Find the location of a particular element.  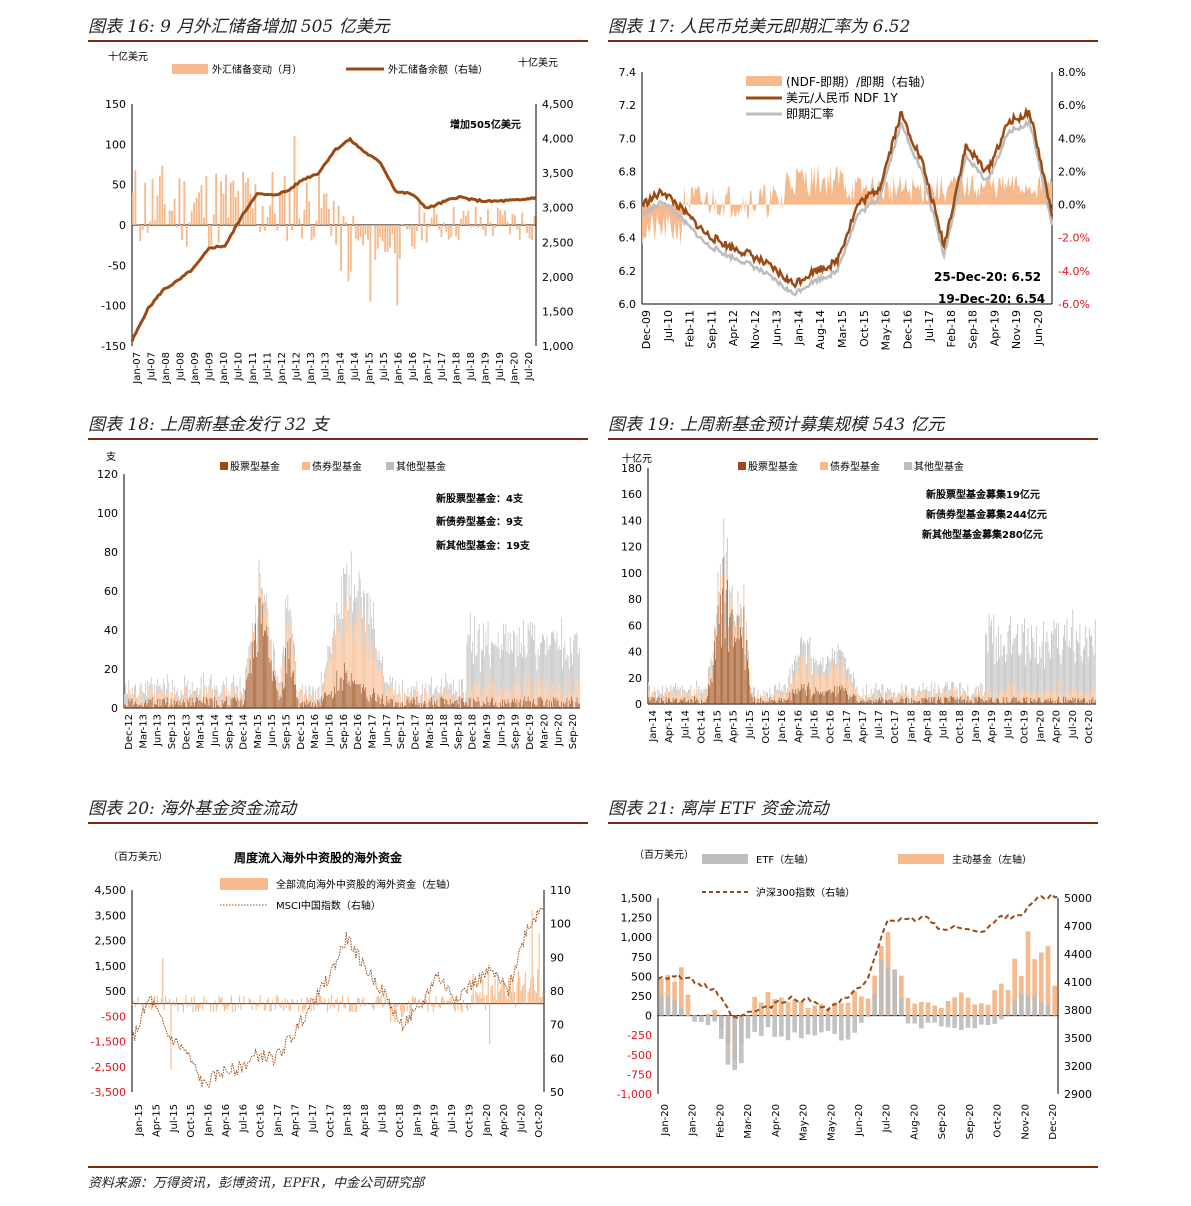

c20-ytick-4: 500 is located at coordinates (115, 991).